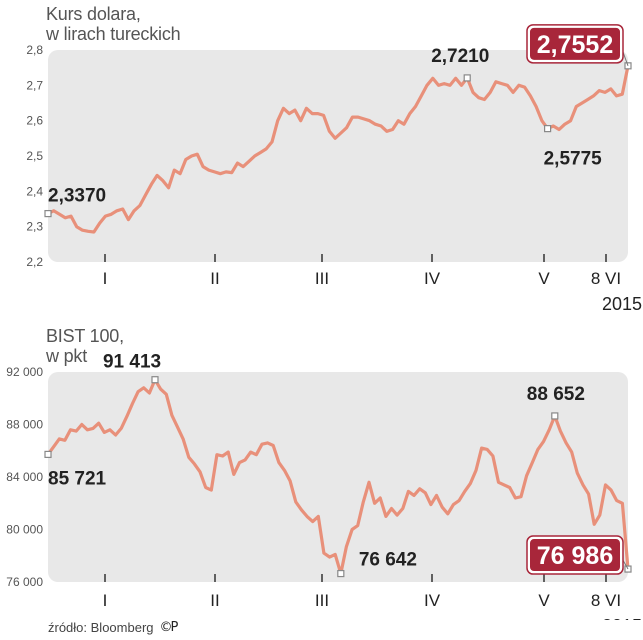 Image resolution: width=643 pixels, height=640 pixels. Describe the element at coordinates (105, 278) in the screenshot. I see `chart1-x-tick-label: I` at that location.